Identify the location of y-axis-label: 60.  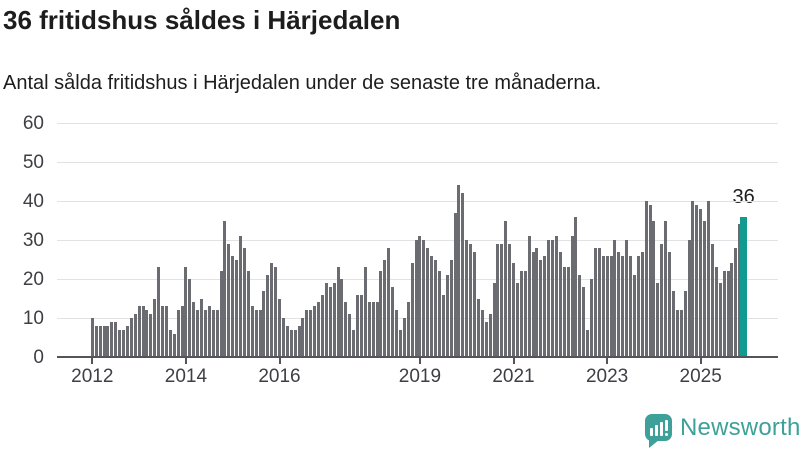
(33, 123).